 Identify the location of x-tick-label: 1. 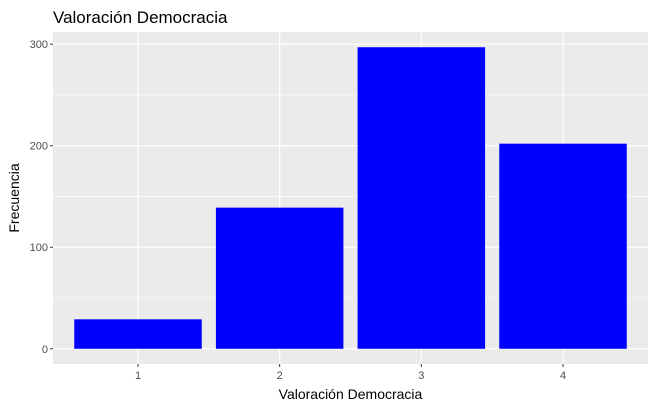
(138, 376).